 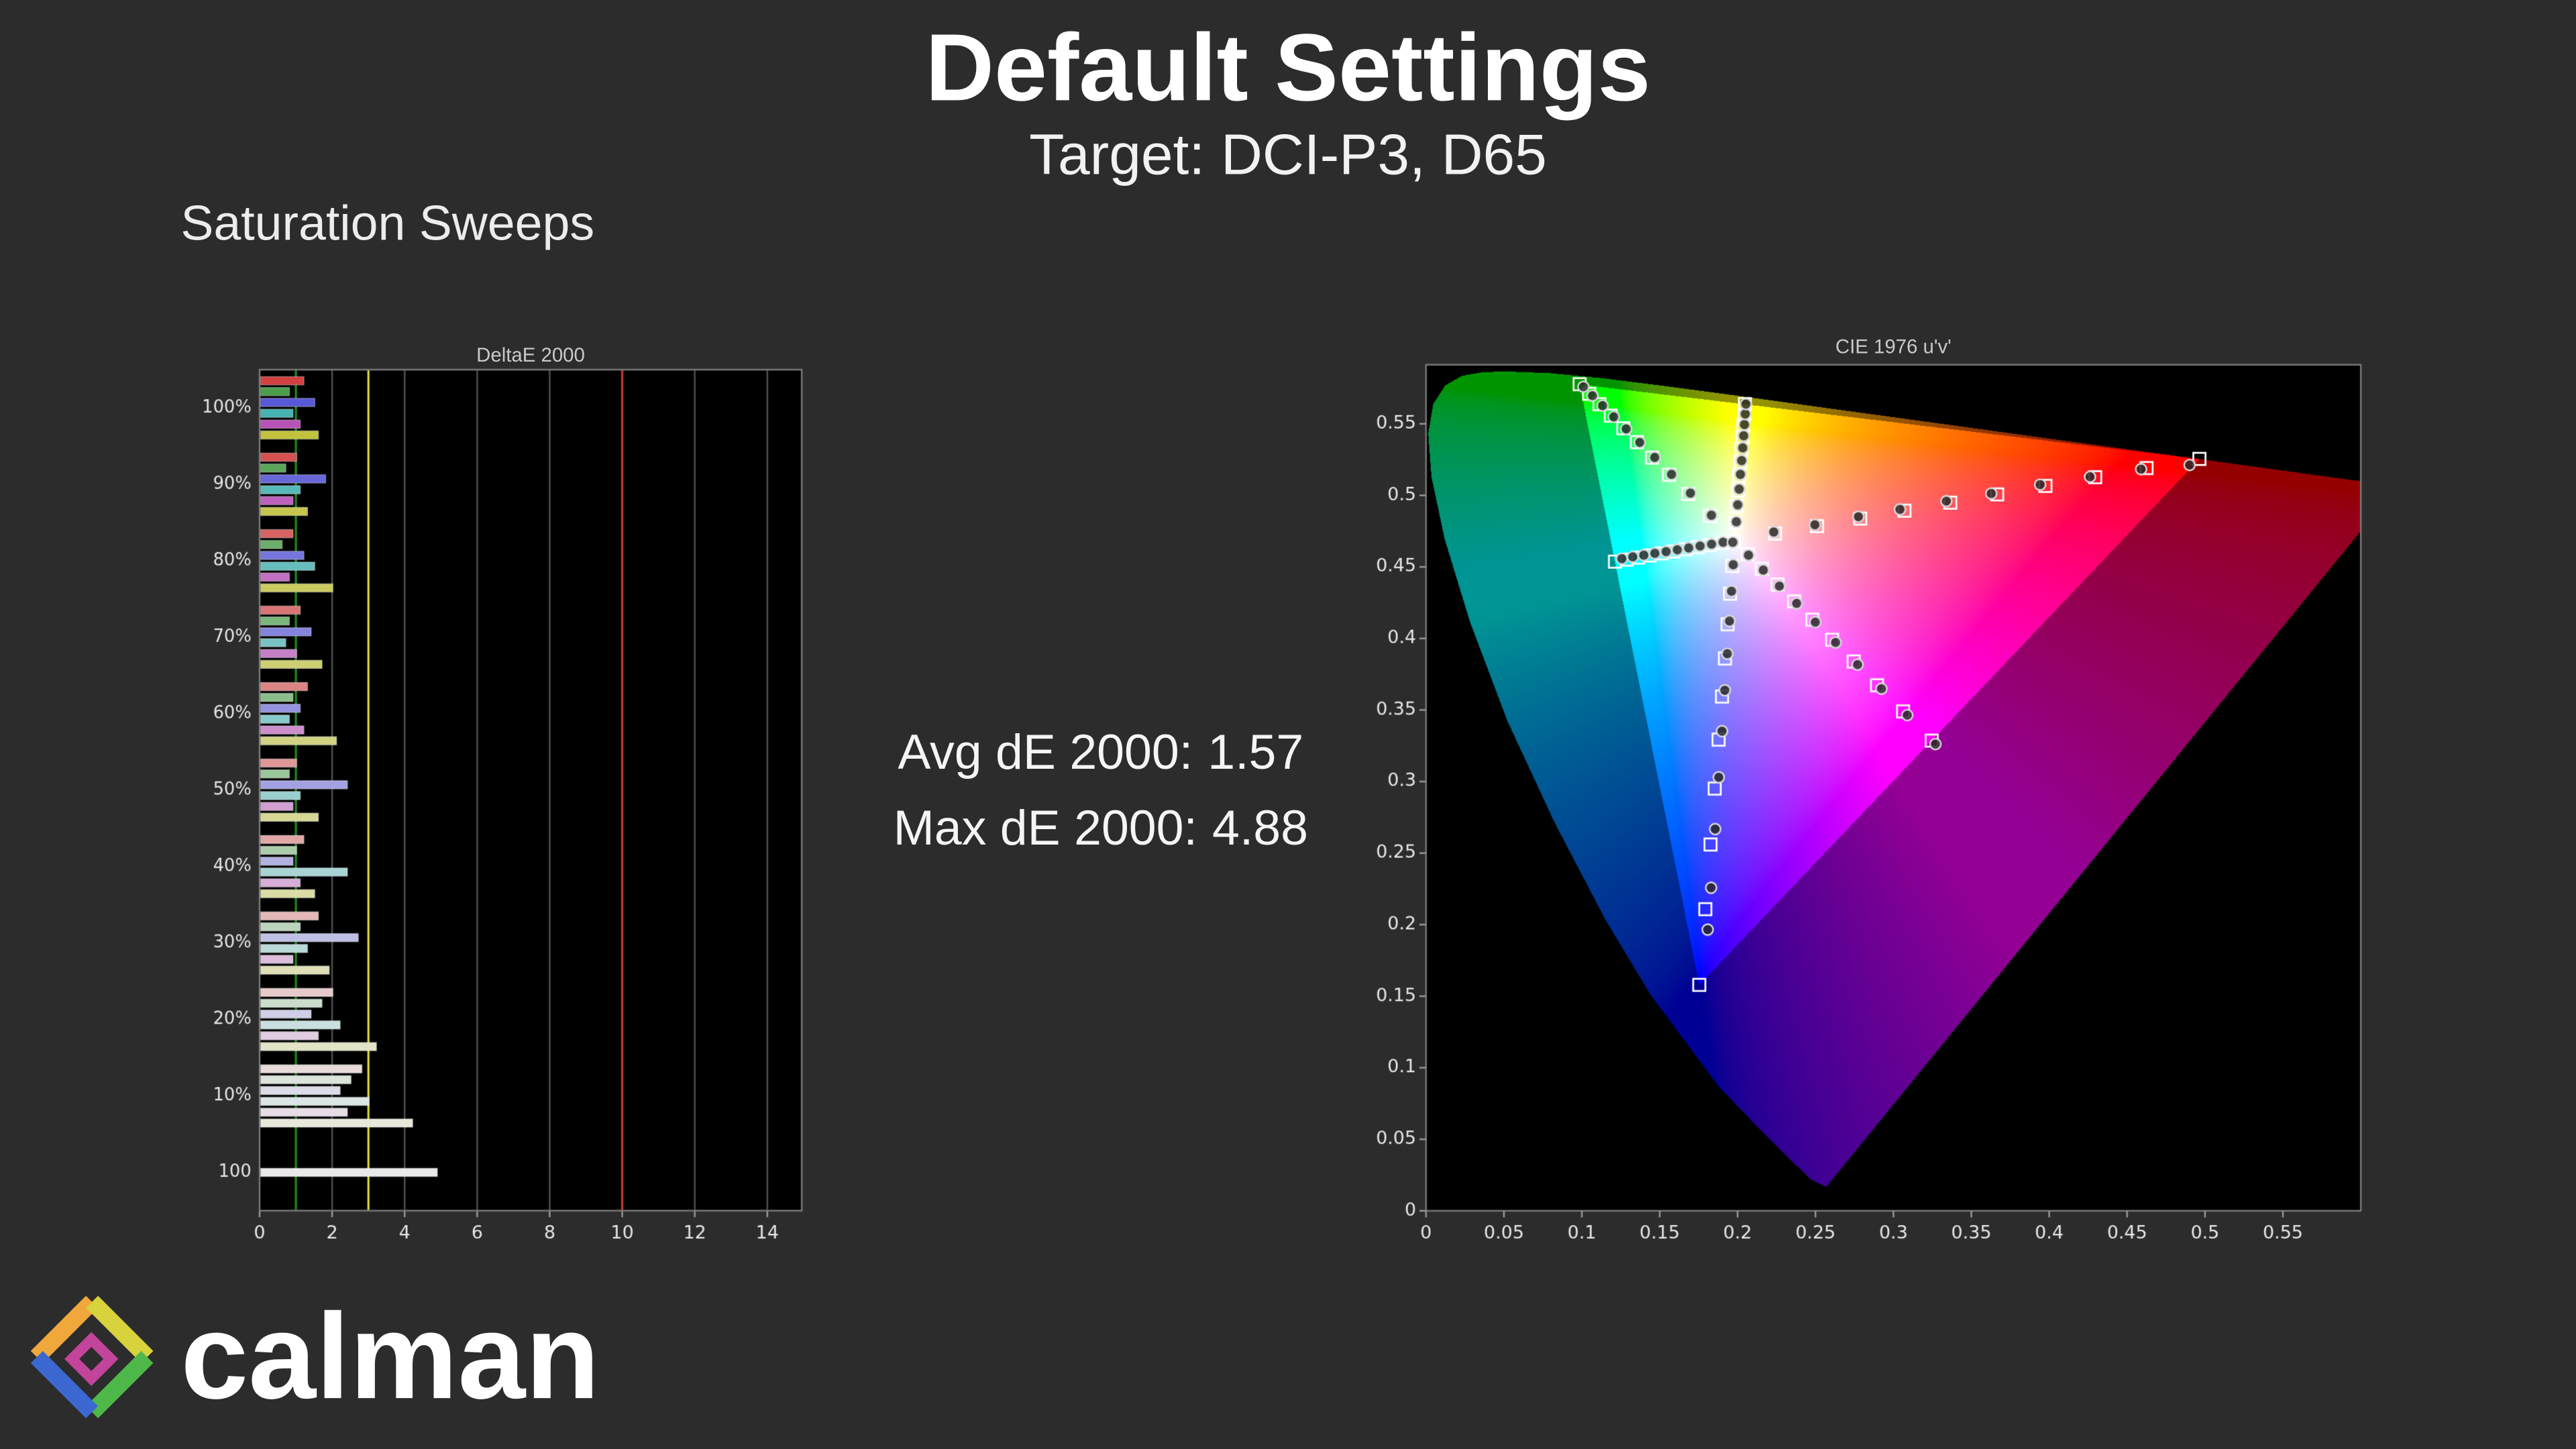 I want to click on avg-de-value: 1.57, so click(x=1256, y=753).